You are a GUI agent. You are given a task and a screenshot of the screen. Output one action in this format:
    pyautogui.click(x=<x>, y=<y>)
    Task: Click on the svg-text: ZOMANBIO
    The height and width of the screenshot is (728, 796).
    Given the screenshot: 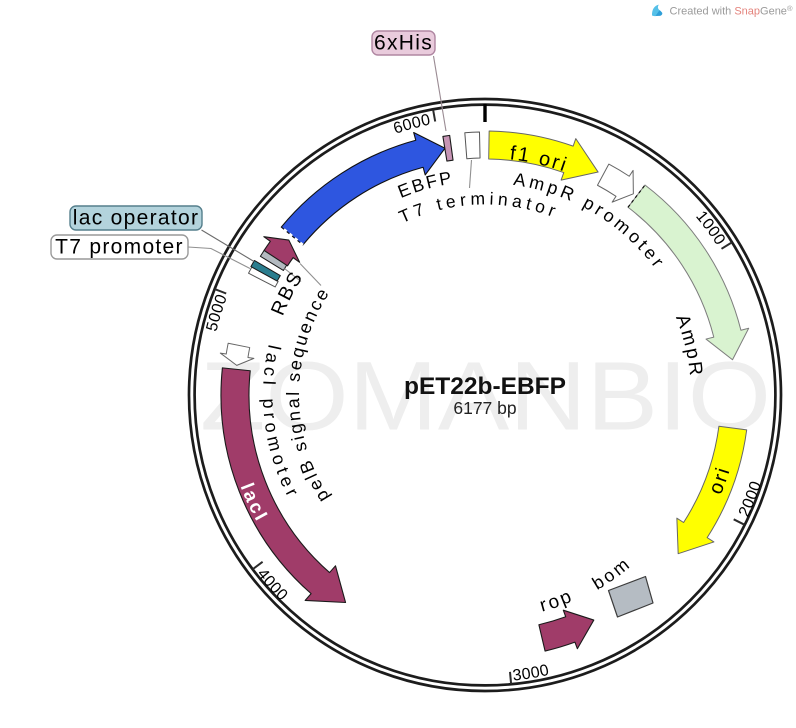 What is the action you would take?
    pyautogui.click(x=485, y=395)
    